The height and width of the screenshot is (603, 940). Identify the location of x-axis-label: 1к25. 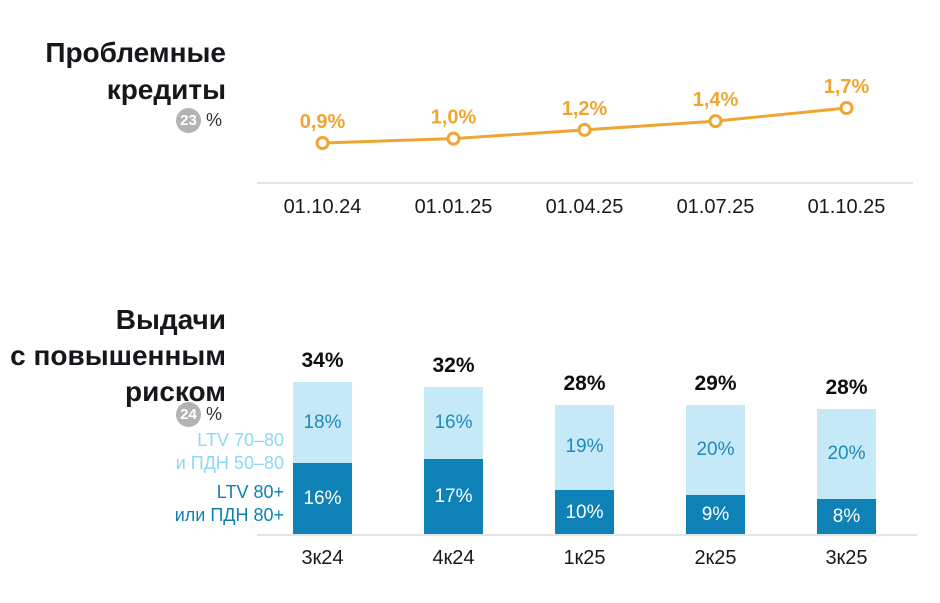
(584, 558).